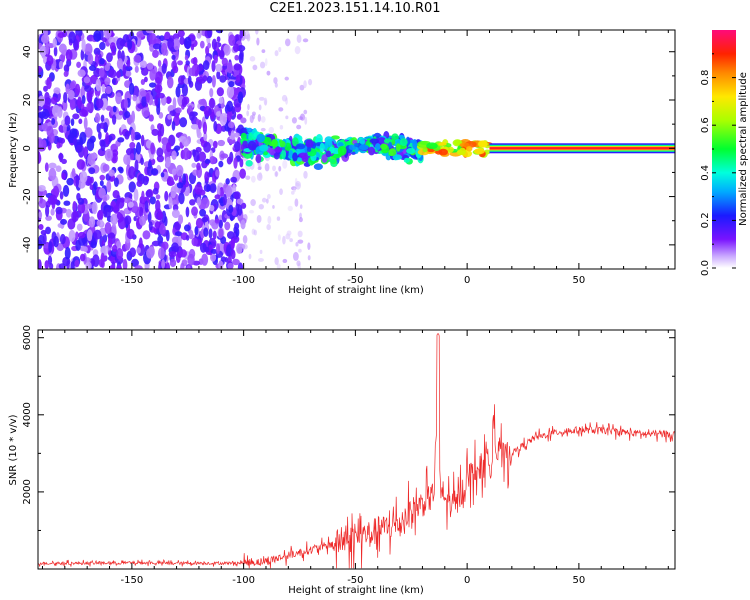  Describe the element at coordinates (467, 280) in the screenshot. I see `x-tick-label: 0` at that location.